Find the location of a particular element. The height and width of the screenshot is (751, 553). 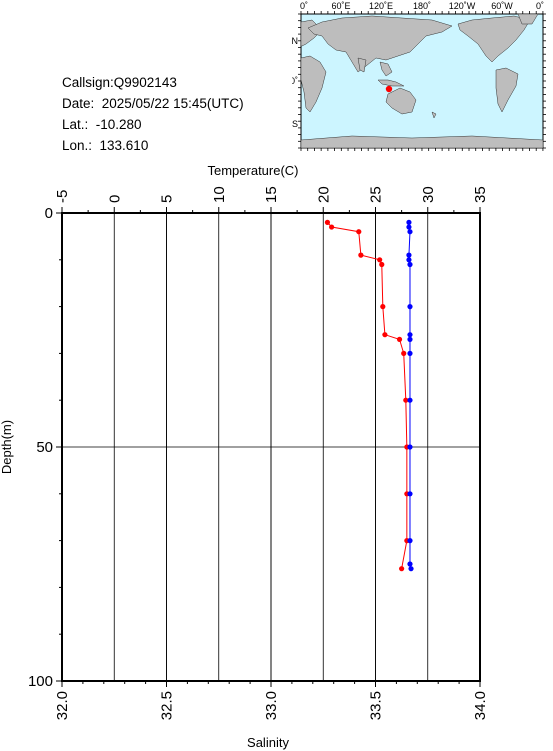

salinity-tick-label: 32.5 is located at coordinates (167, 705).